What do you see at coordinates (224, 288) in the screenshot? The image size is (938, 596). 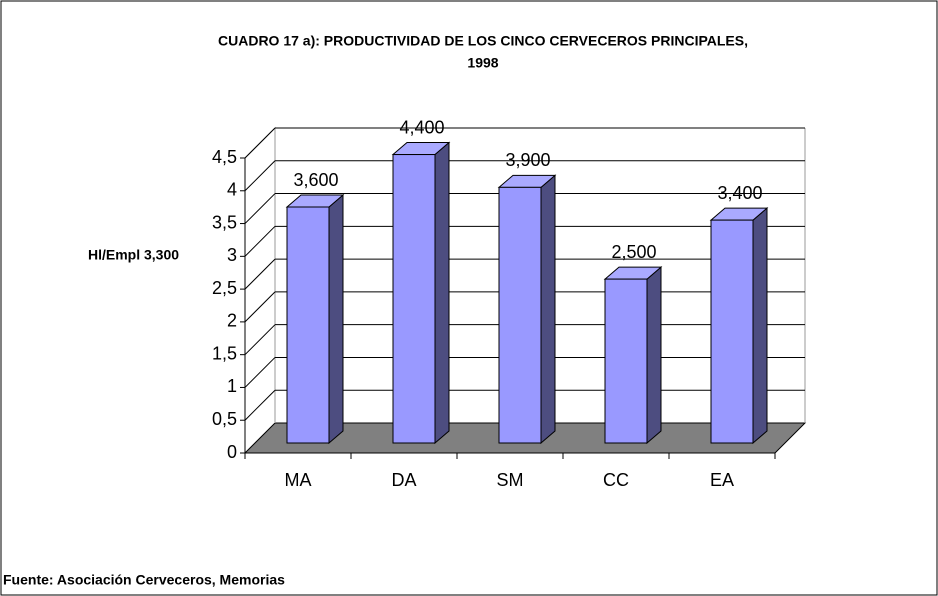 I see `y-tick-label: 2,5` at bounding box center [224, 288].